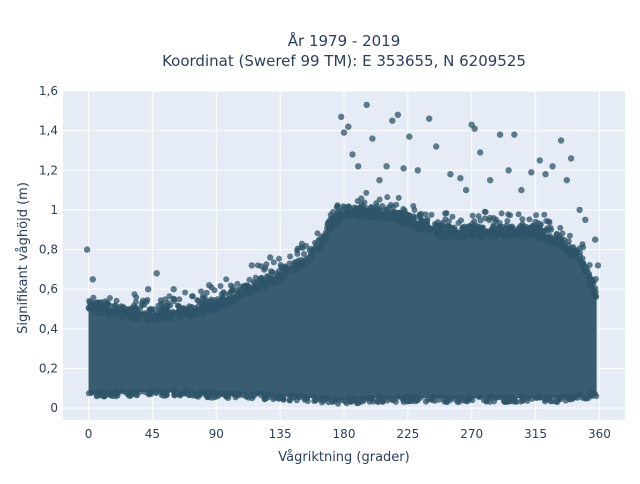  What do you see at coordinates (343, 457) in the screenshot?
I see `x-axis-title: Vågriktning (grader)` at bounding box center [343, 457].